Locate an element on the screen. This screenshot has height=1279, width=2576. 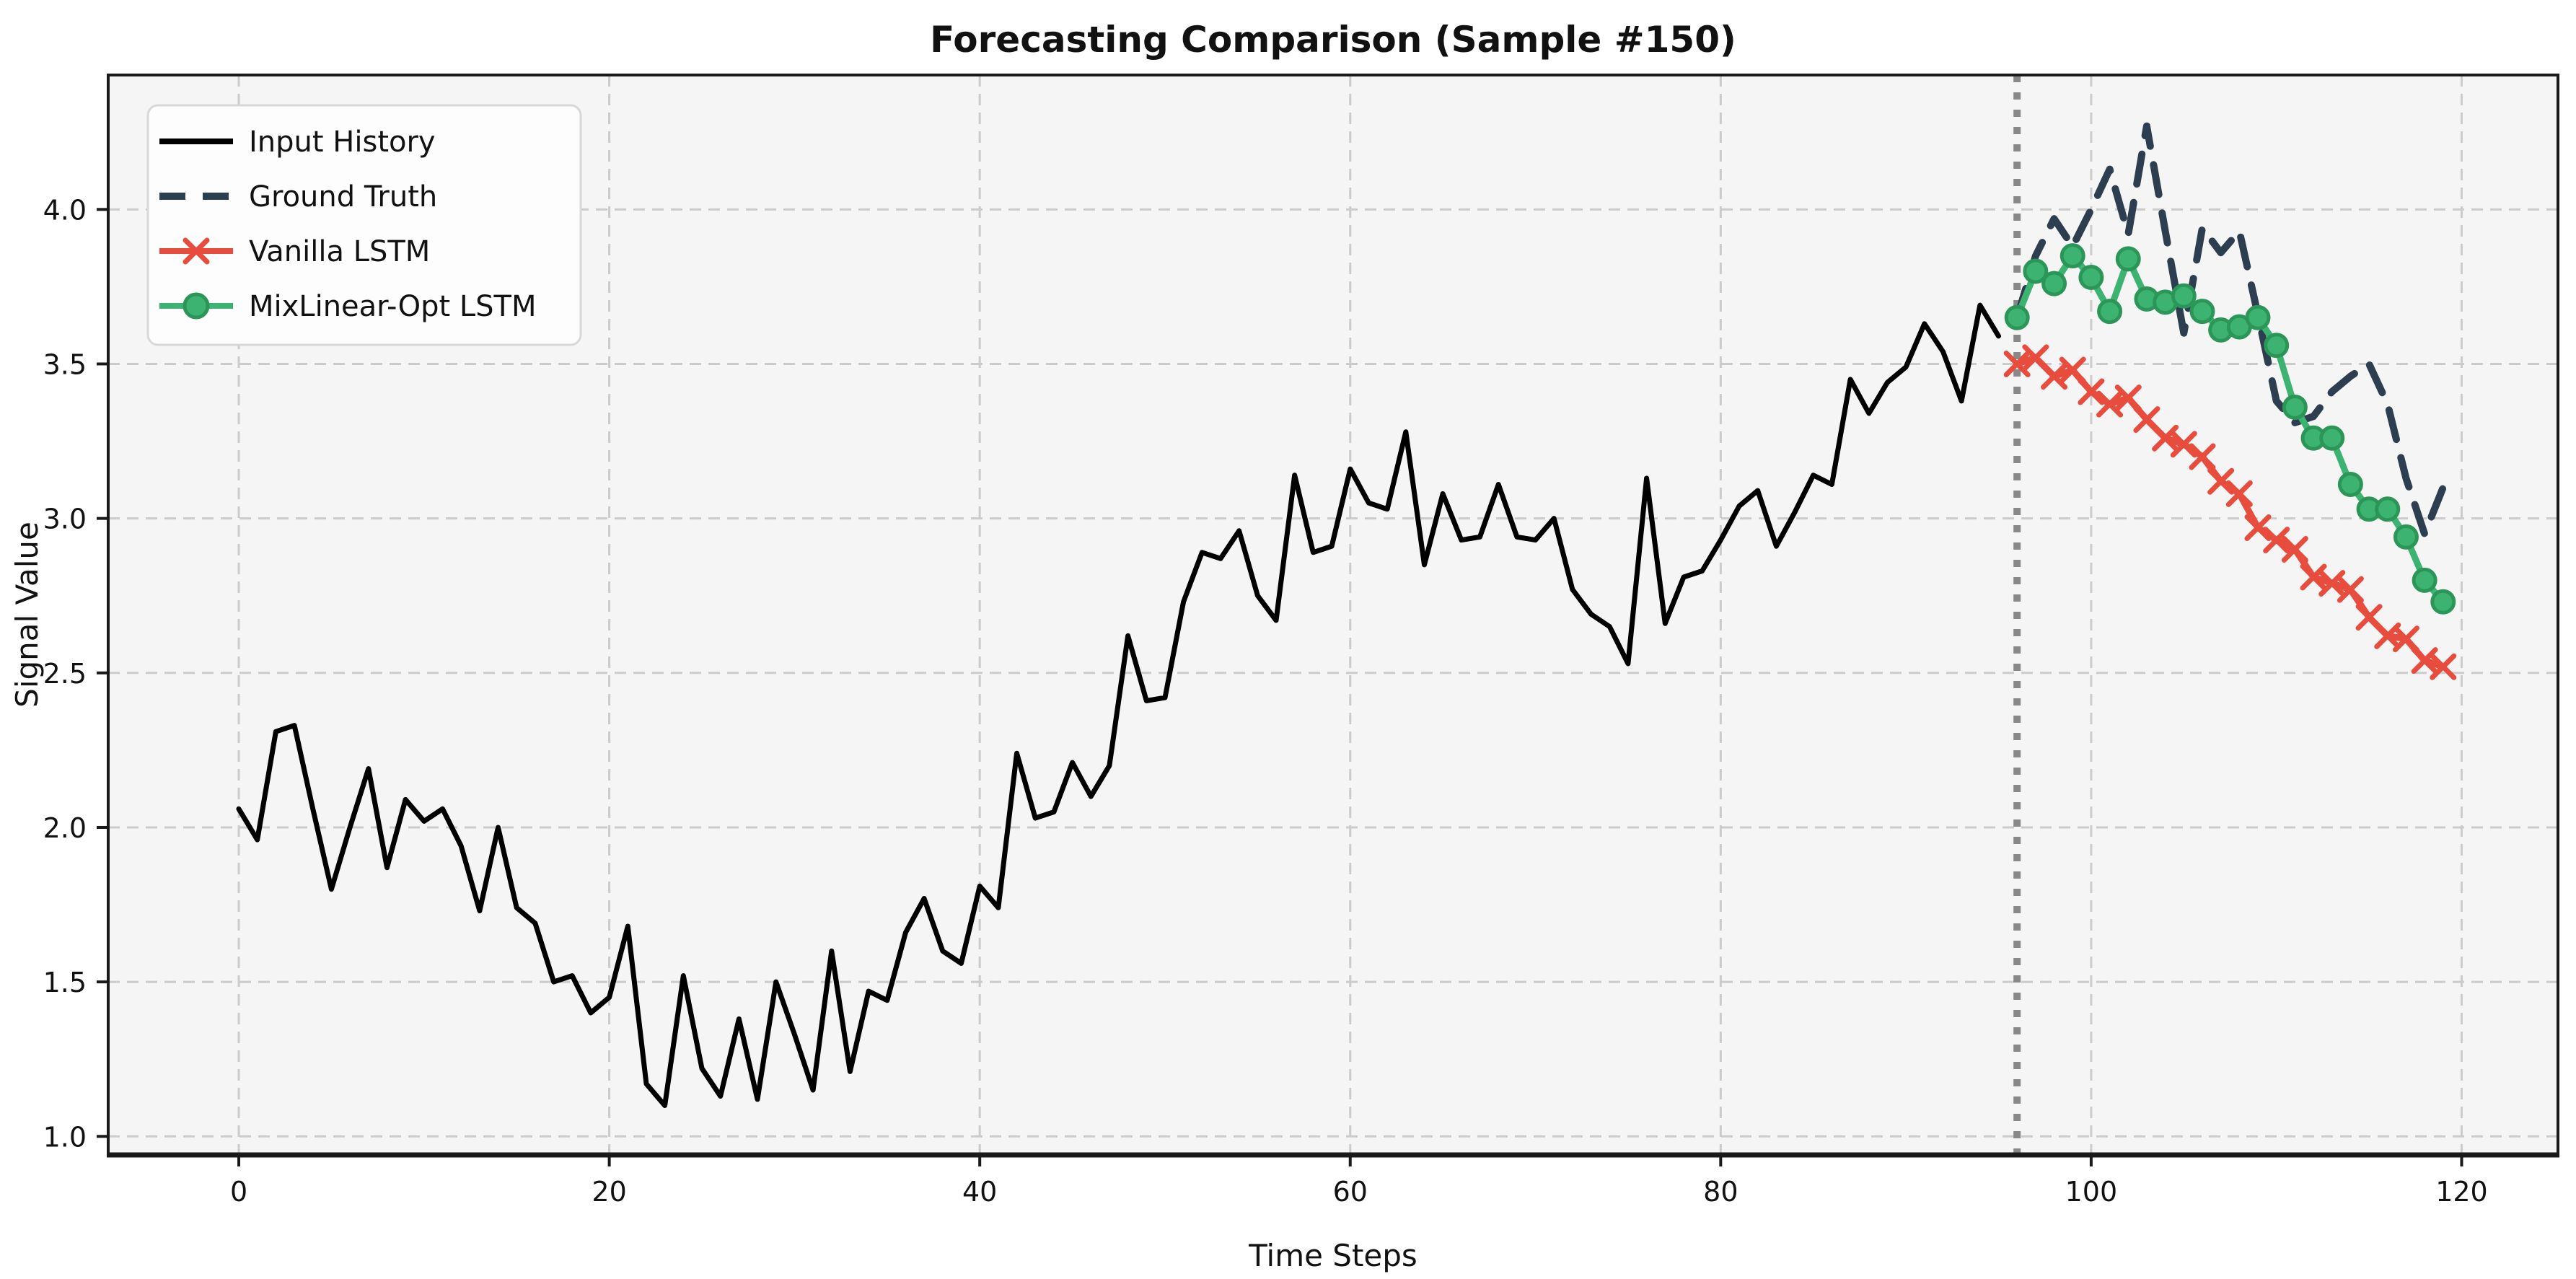
y-tick-label: 4.0 is located at coordinates (65, 210).